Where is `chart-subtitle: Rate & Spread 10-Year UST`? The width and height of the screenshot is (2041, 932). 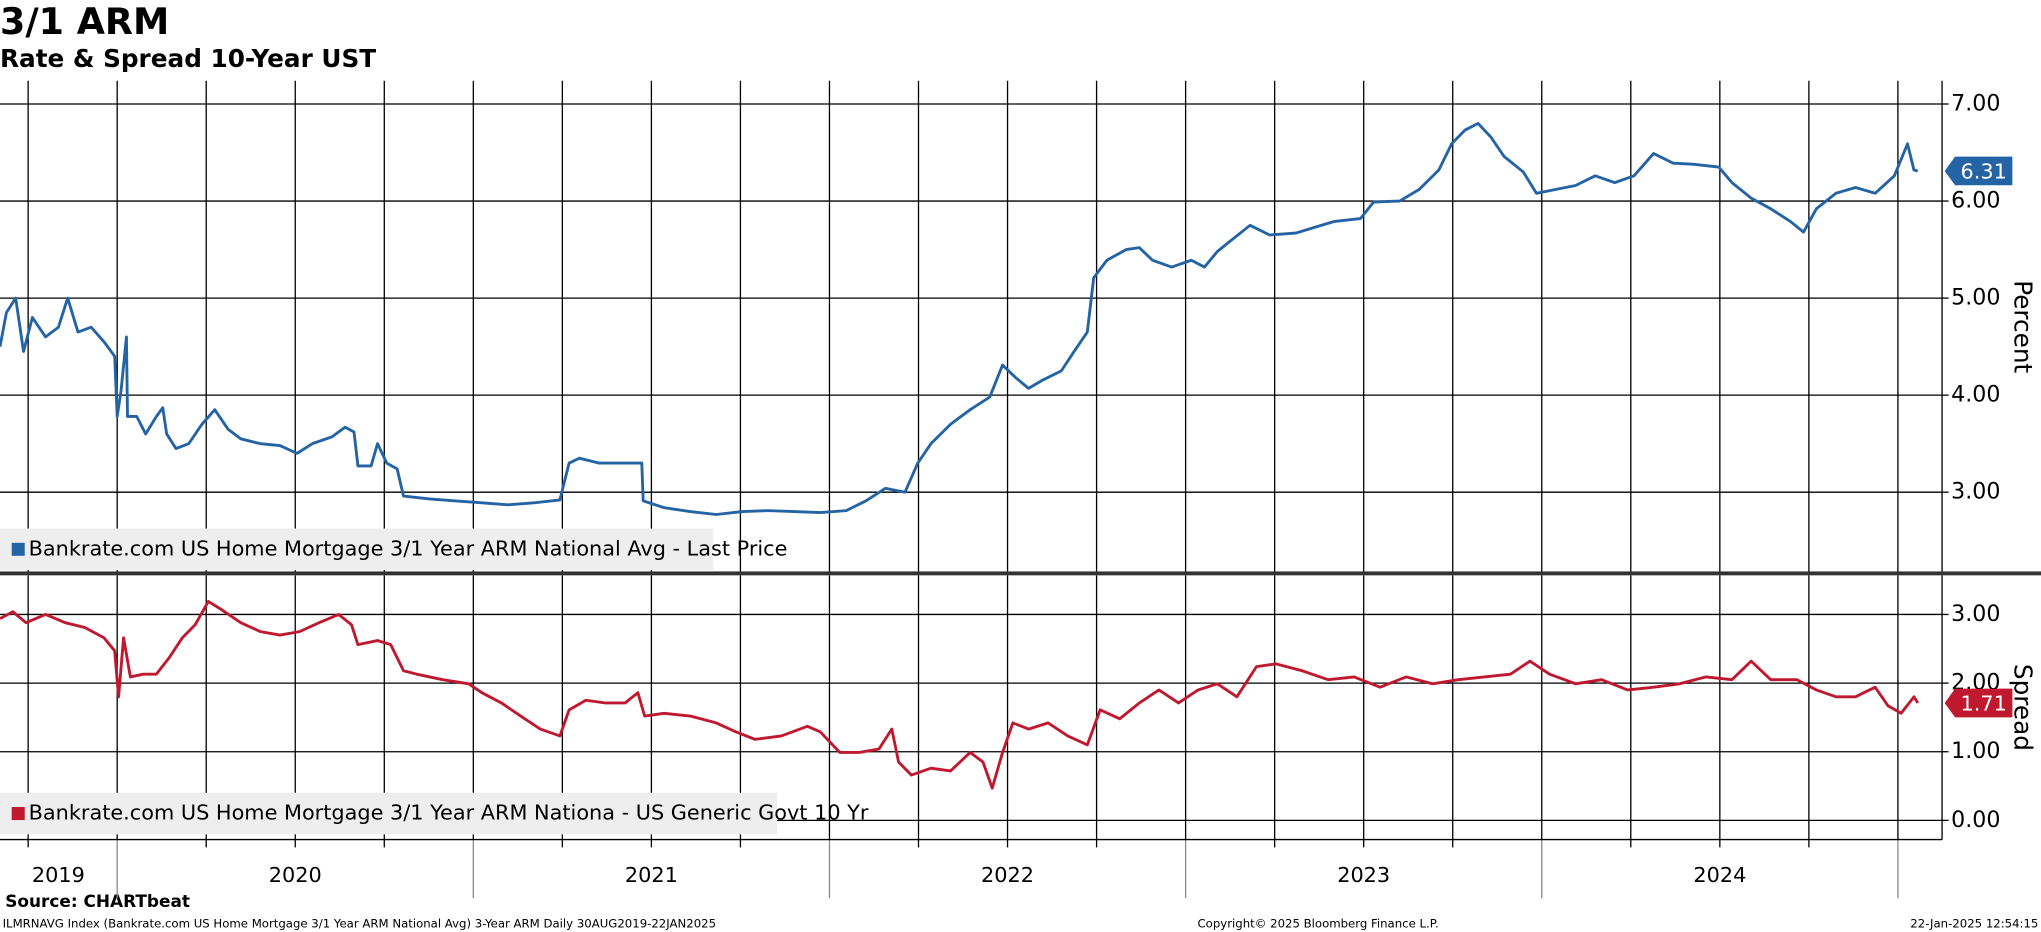 chart-subtitle: Rate & Spread 10-Year UST is located at coordinates (188, 58).